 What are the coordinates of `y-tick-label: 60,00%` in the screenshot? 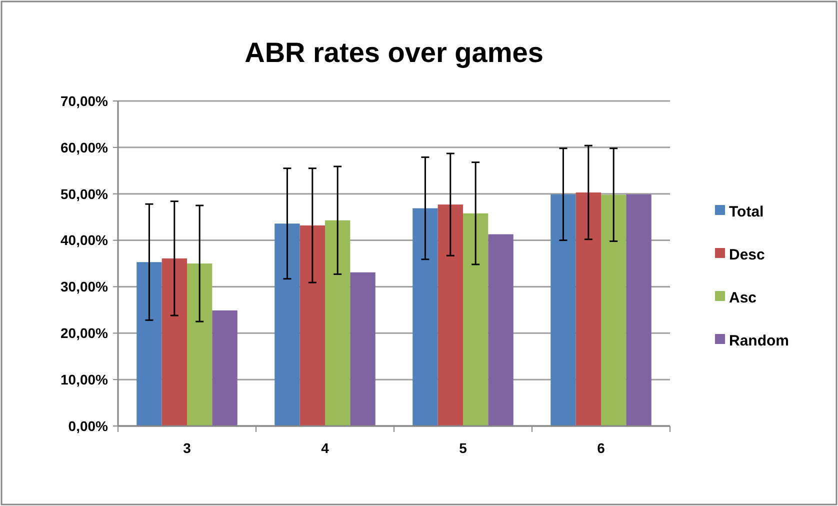 It's located at (84, 147).